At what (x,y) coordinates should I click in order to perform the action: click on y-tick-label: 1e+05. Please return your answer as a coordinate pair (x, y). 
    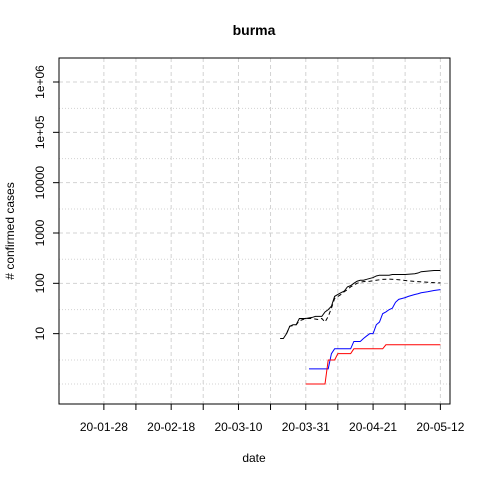
    Looking at the image, I should click on (40, 132).